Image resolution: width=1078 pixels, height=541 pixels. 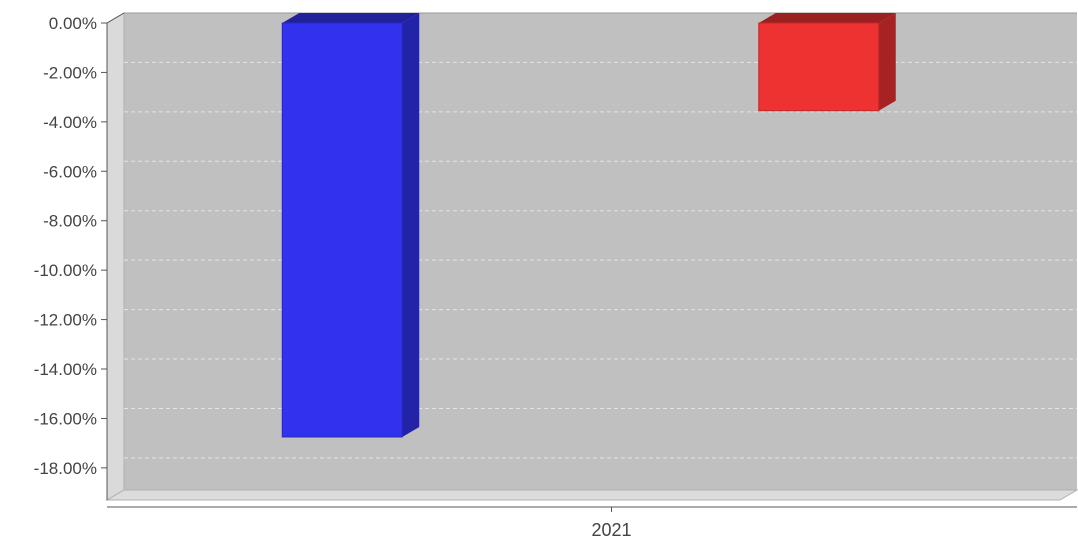 What do you see at coordinates (591, 495) in the screenshot?
I see `floor` at bounding box center [591, 495].